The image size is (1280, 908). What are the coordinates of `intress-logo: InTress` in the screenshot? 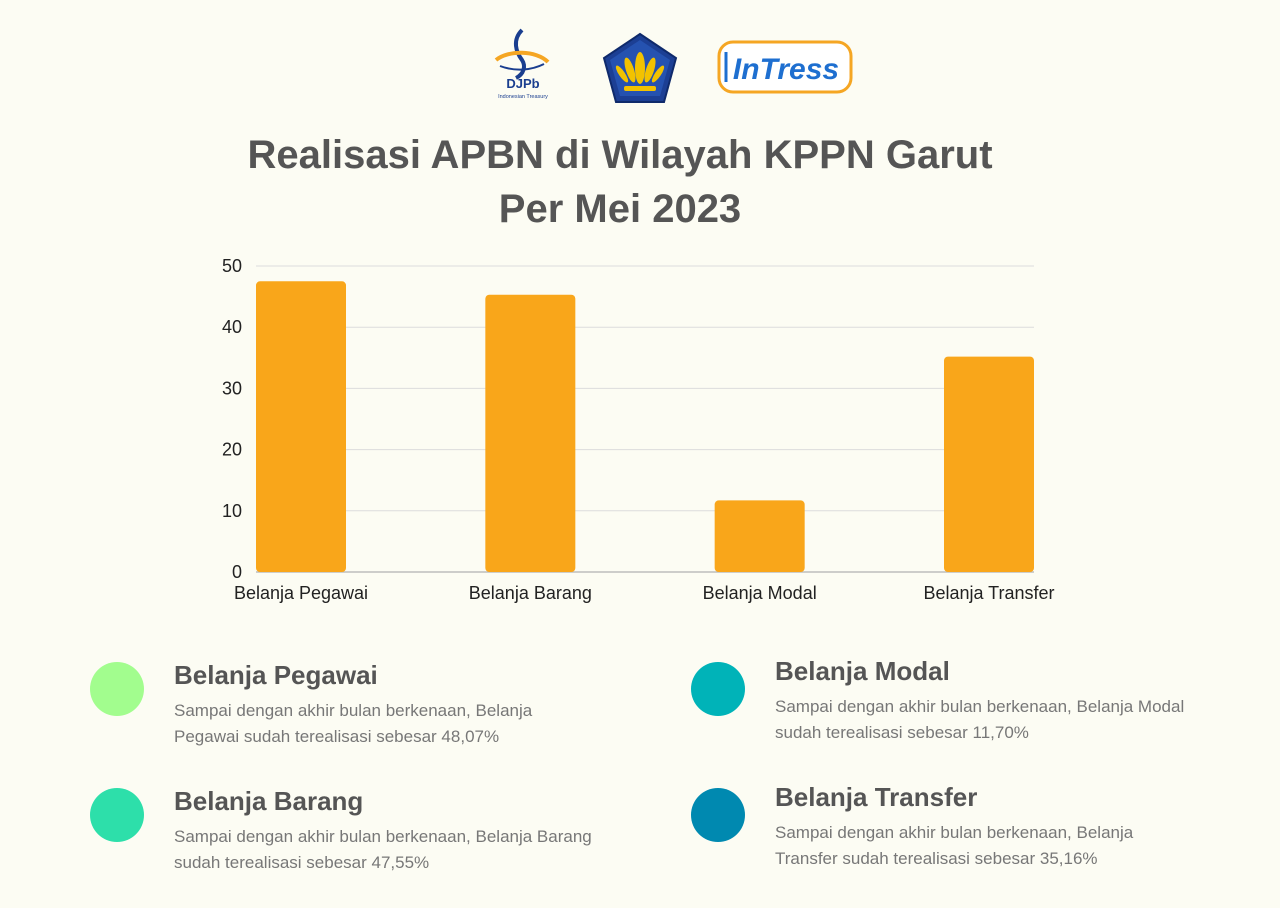 It's located at (785, 67).